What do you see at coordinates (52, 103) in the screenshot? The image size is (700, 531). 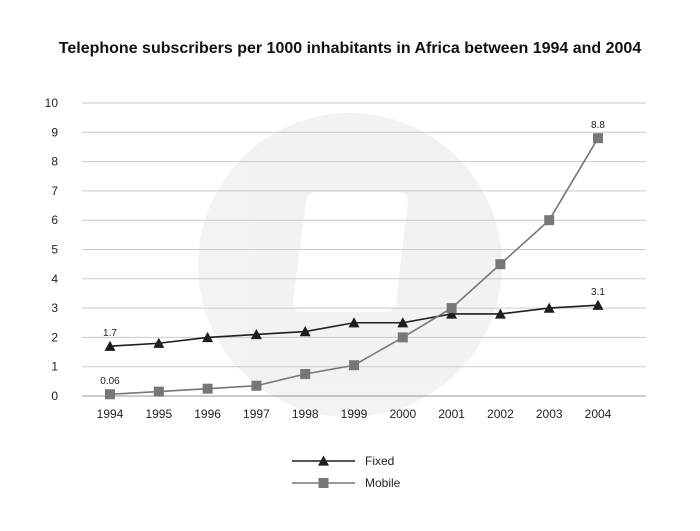 I see `y-tick-label: 10` at bounding box center [52, 103].